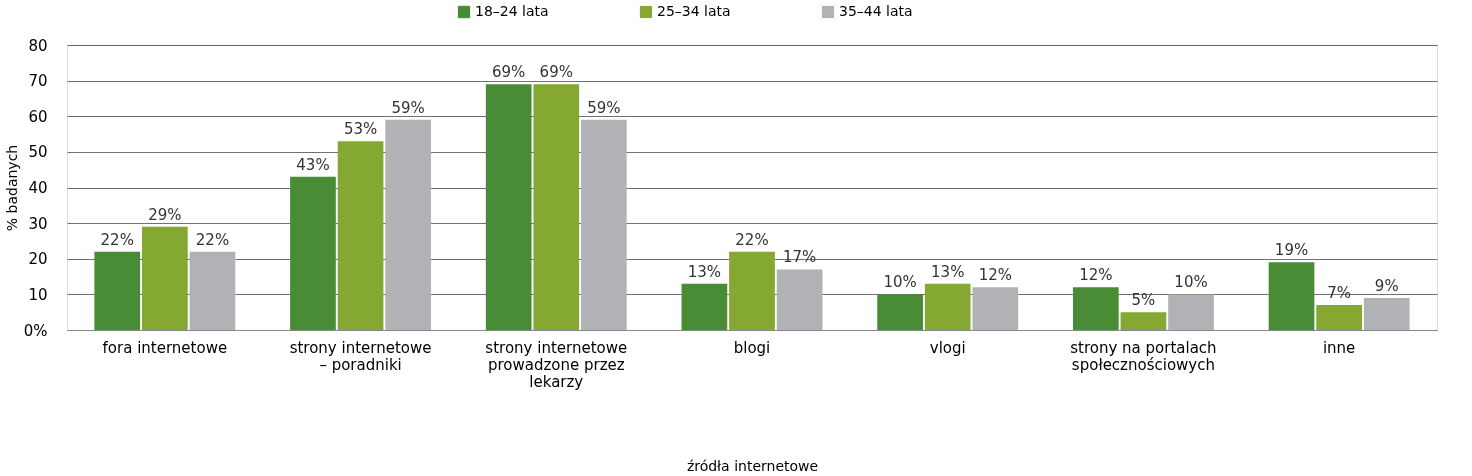  What do you see at coordinates (38, 188) in the screenshot?
I see `y-tick-label: 40` at bounding box center [38, 188].